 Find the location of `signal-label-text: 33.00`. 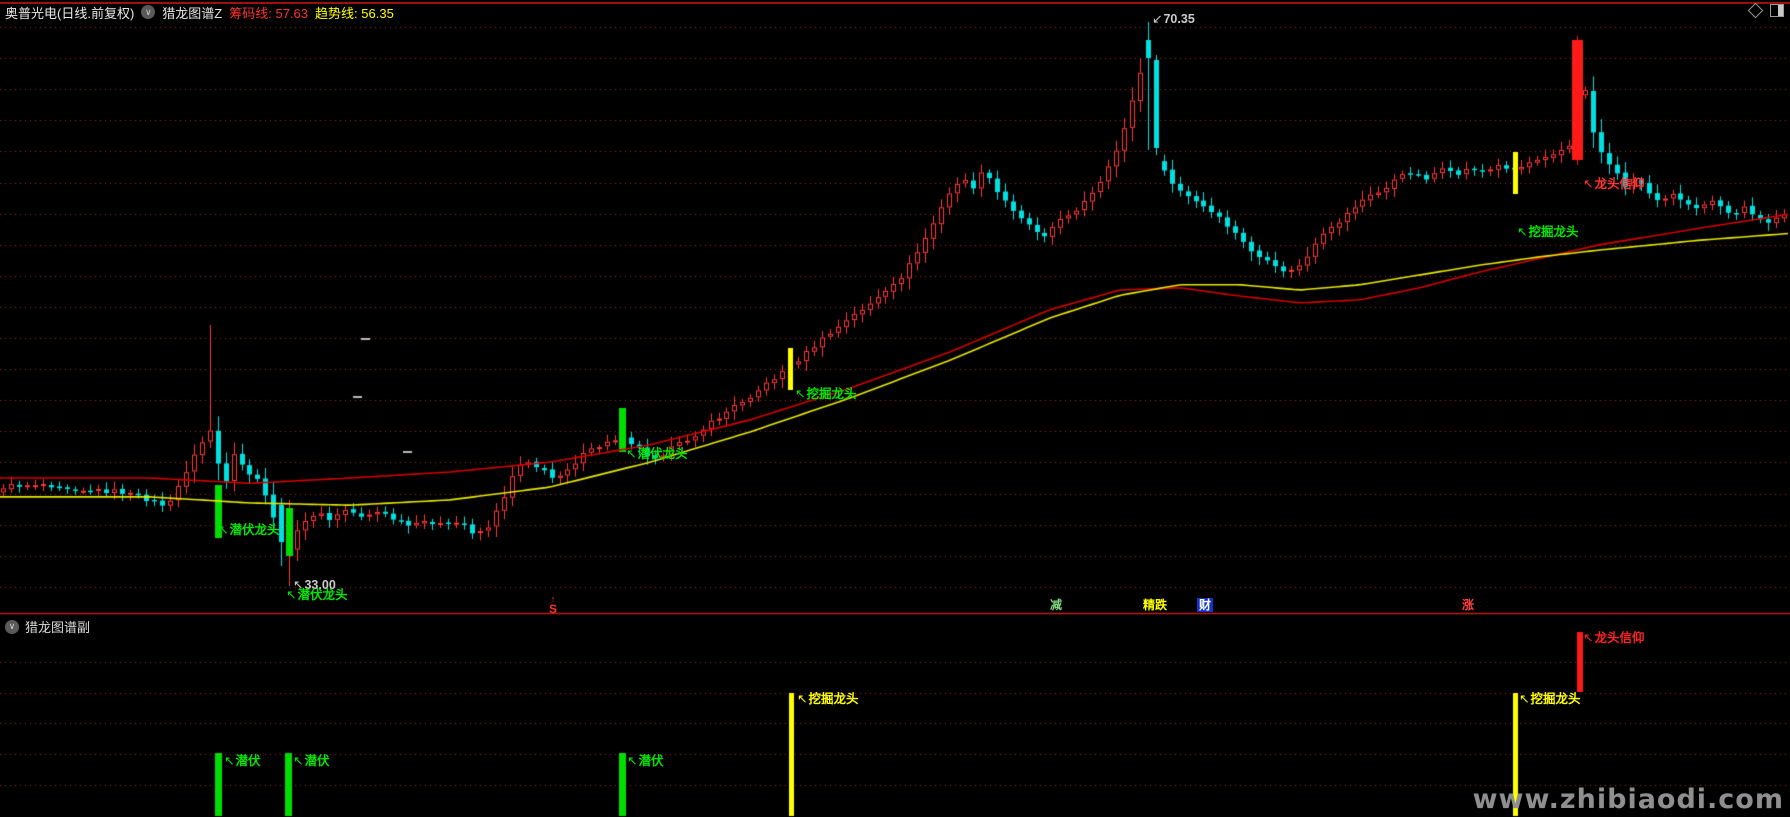

signal-label-text: 33.00 is located at coordinates (320, 585).